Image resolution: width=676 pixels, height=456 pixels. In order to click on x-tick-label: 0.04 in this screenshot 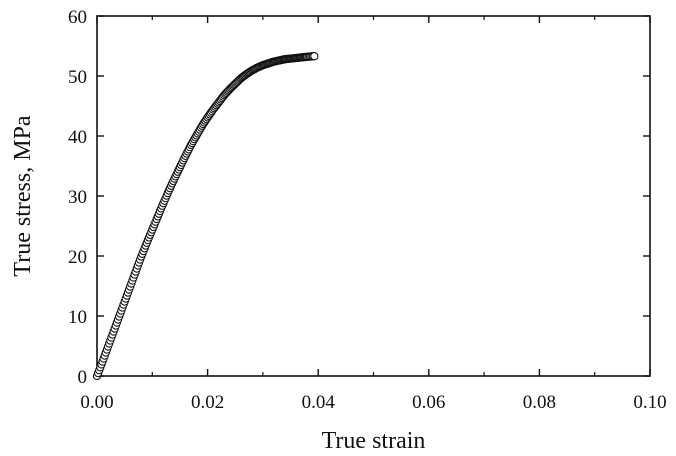, I will do `click(319, 402)`.